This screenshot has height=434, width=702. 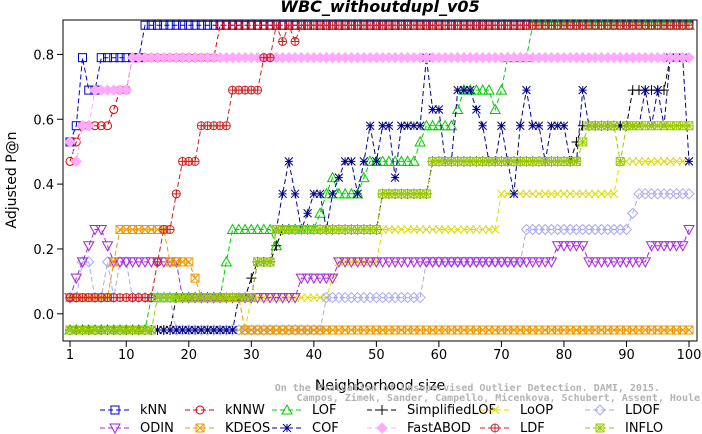 I want to click on series-line-ODIN, so click(x=379, y=264).